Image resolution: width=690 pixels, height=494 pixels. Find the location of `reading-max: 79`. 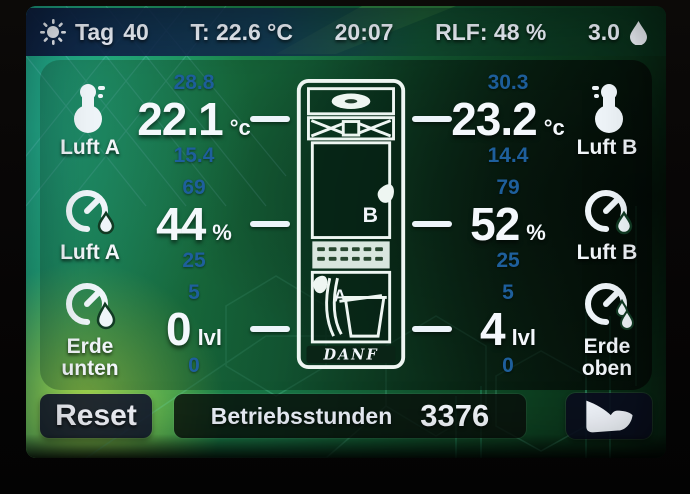

reading-max: 79 is located at coordinates (508, 187).